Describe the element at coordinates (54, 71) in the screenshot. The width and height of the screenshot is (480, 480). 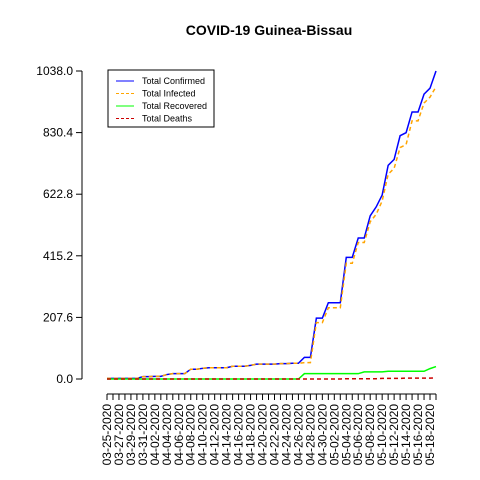
I see `y-tick-label: 1038.0` at that location.